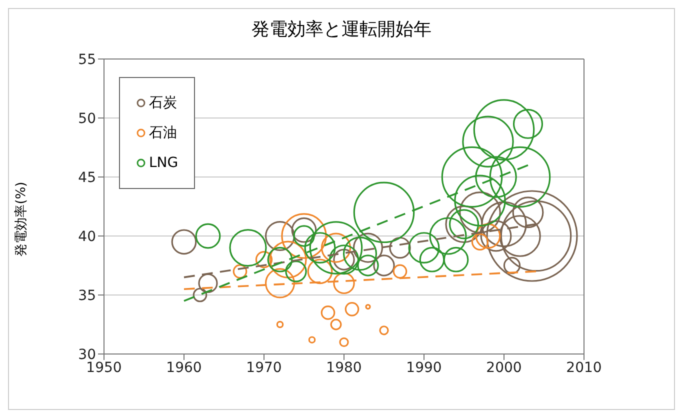  I want to click on x-tick-label: 2000, so click(504, 368).